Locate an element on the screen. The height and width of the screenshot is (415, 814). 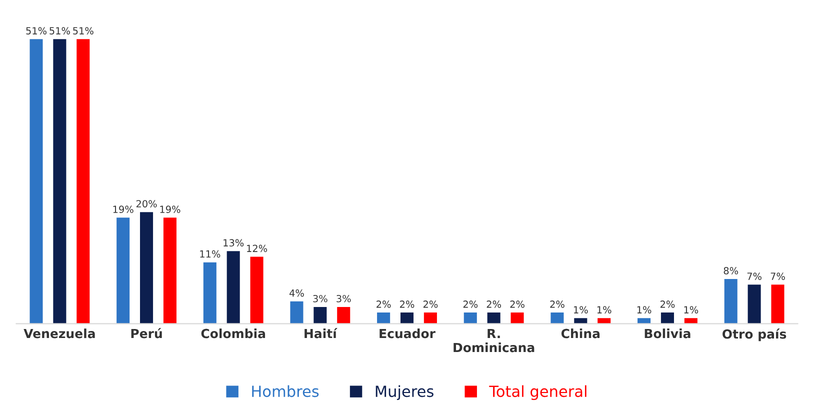
legend-label: Mujeres is located at coordinates (405, 392).